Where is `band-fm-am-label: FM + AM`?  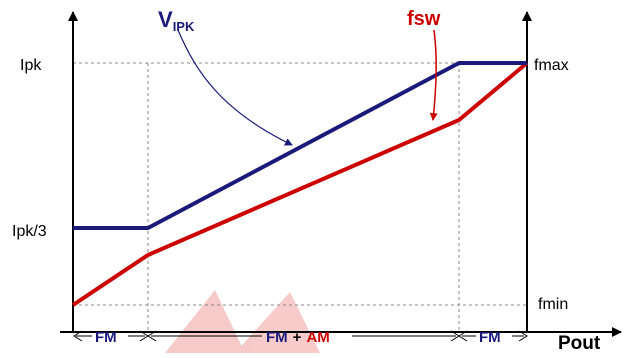 band-fm-am-label: FM + AM is located at coordinates (298, 337).